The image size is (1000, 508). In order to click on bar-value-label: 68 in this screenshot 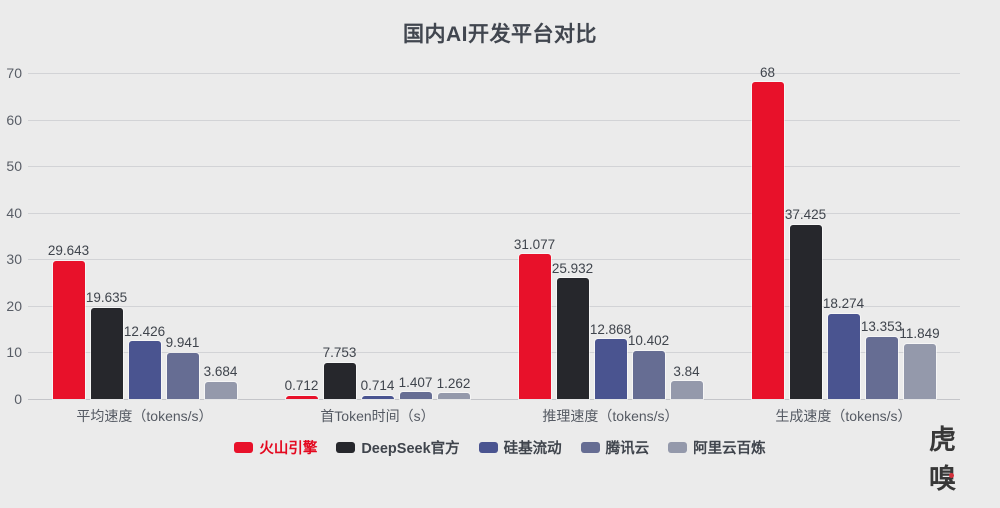, I will do `click(767, 72)`.